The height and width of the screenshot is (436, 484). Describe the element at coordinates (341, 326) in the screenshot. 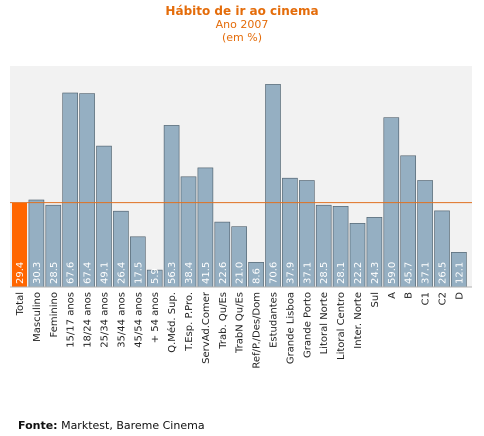

I see `category-label: Litoral Centro` at that location.